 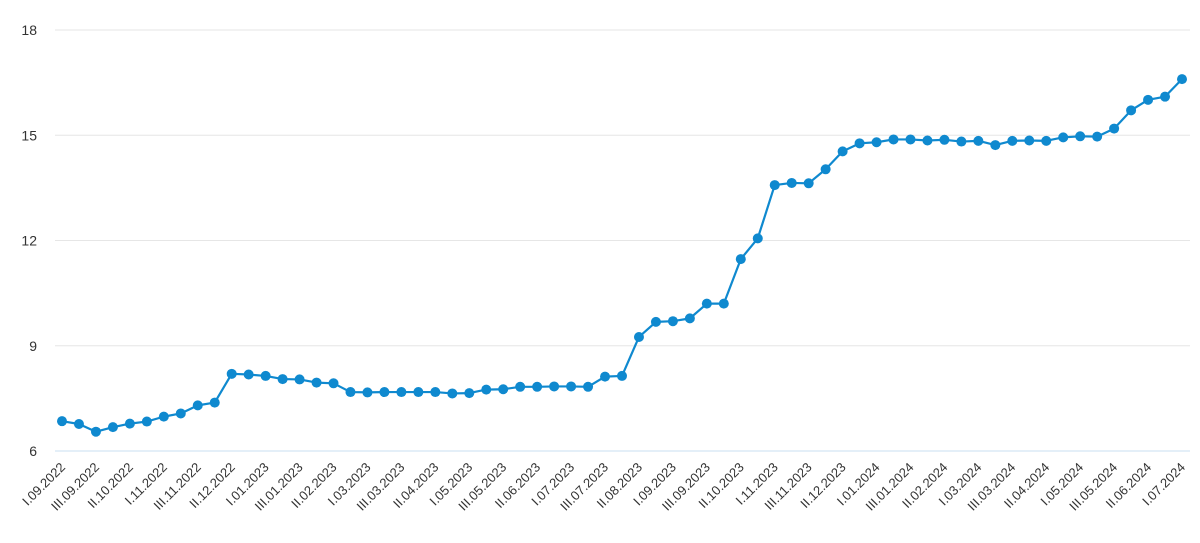 I want to click on y-tick-label: 6, so click(x=33, y=451).